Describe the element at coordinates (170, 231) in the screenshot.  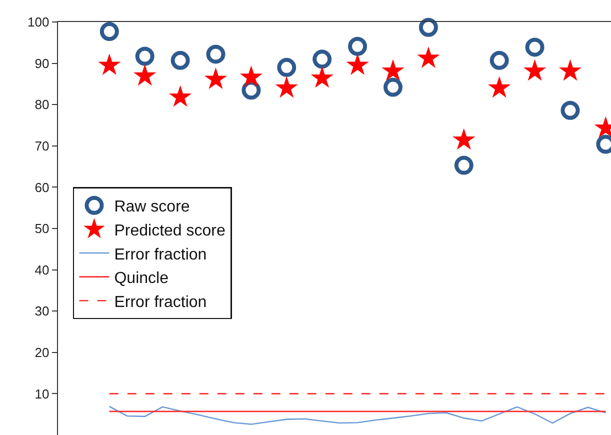
I see `legend-label: Predicted score` at that location.